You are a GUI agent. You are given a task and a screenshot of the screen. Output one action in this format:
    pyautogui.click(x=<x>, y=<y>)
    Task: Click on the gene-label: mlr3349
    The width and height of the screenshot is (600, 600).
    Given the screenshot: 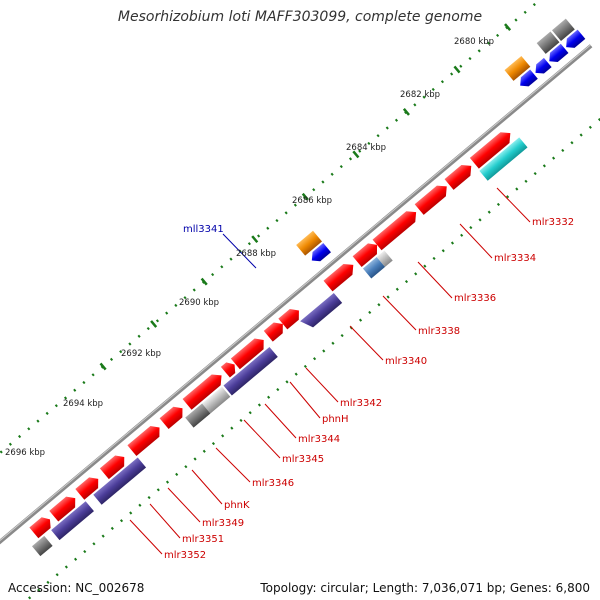 What is the action you would take?
    pyautogui.click(x=223, y=523)
    